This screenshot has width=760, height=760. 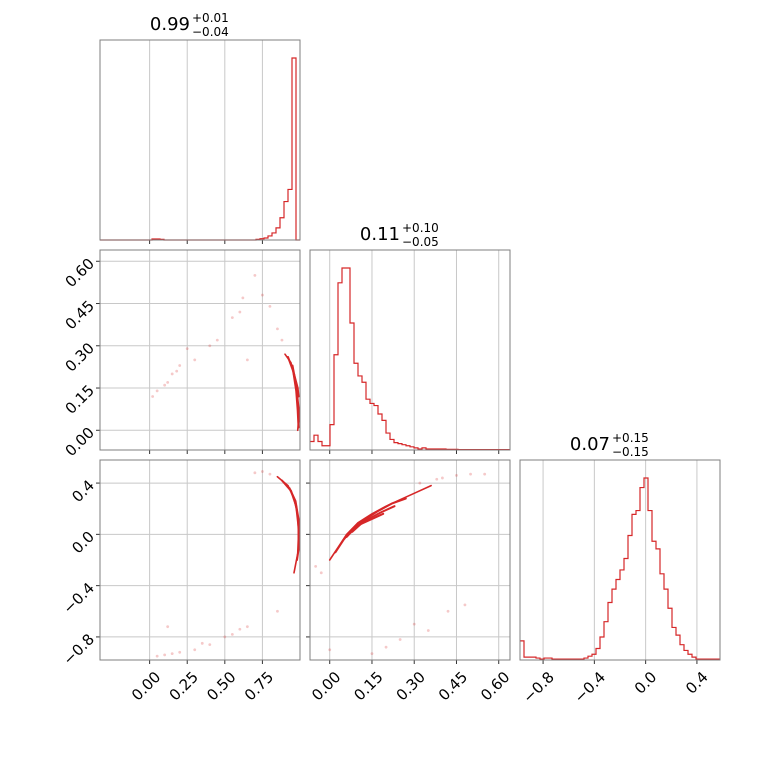 I want to click on param-title-0: 0.99 +0.01−0.04, so click(x=189, y=25).